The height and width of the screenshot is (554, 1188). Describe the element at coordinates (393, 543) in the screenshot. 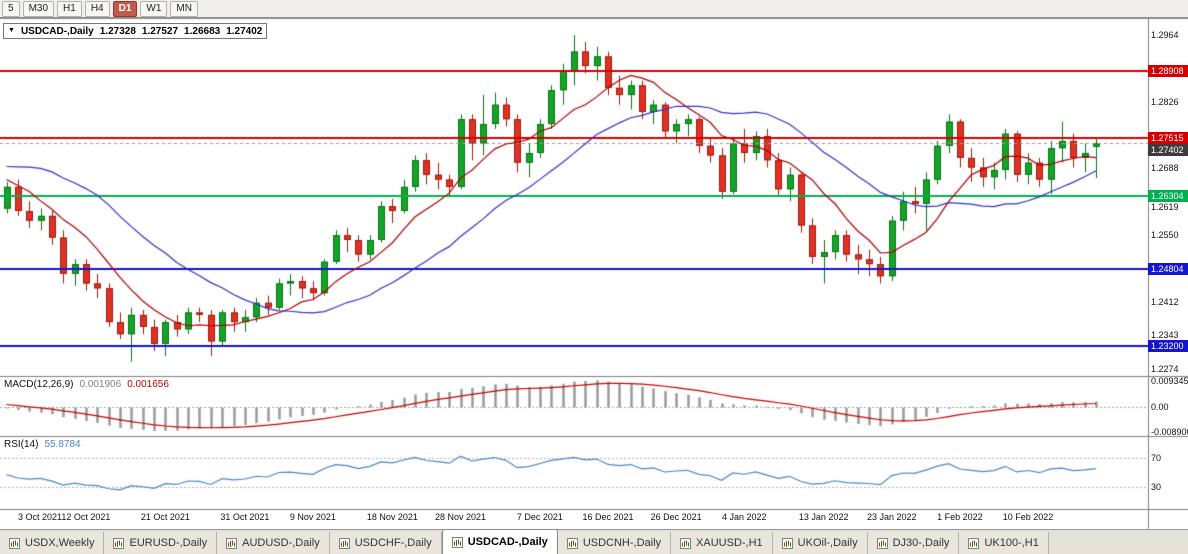

I see `chart-tab-label: USDCHF-,Daily` at that location.